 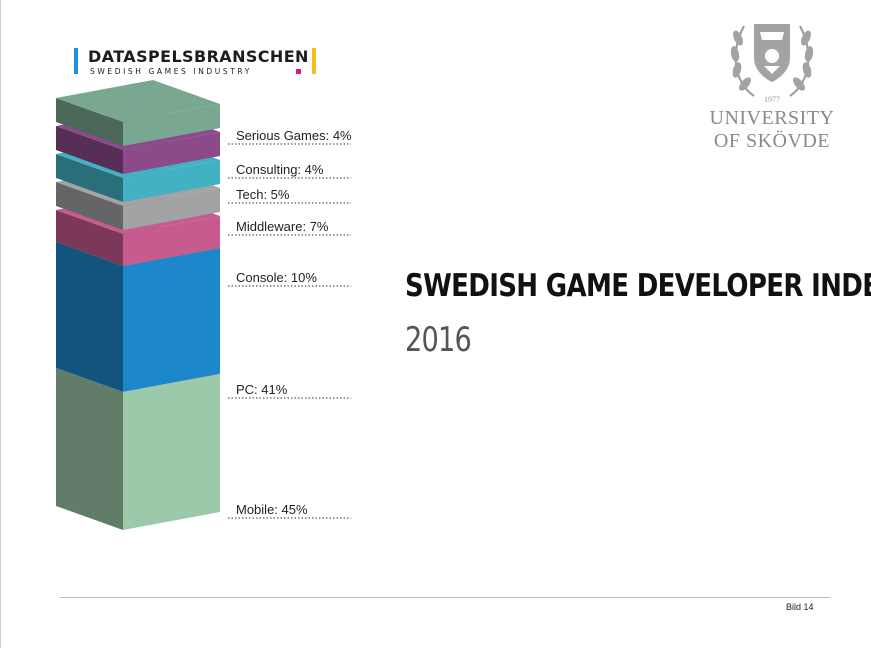 What do you see at coordinates (171, 124) in the screenshot?
I see `segment-front-face-serious-games` at bounding box center [171, 124].